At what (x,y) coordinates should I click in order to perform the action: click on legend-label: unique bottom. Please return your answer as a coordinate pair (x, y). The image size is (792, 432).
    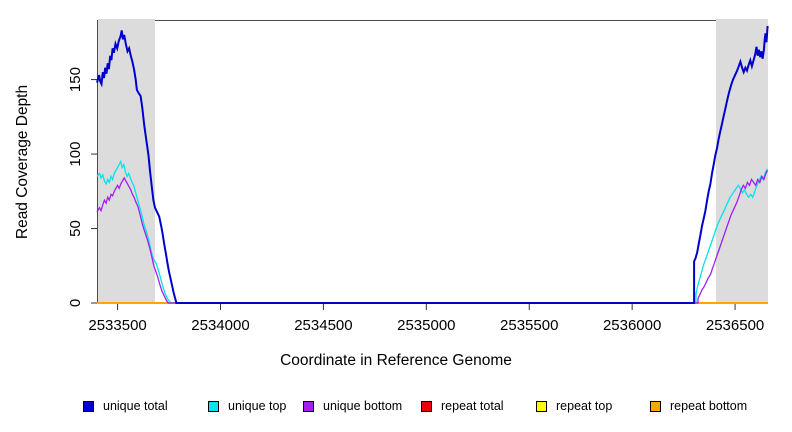
    Looking at the image, I should click on (363, 406).